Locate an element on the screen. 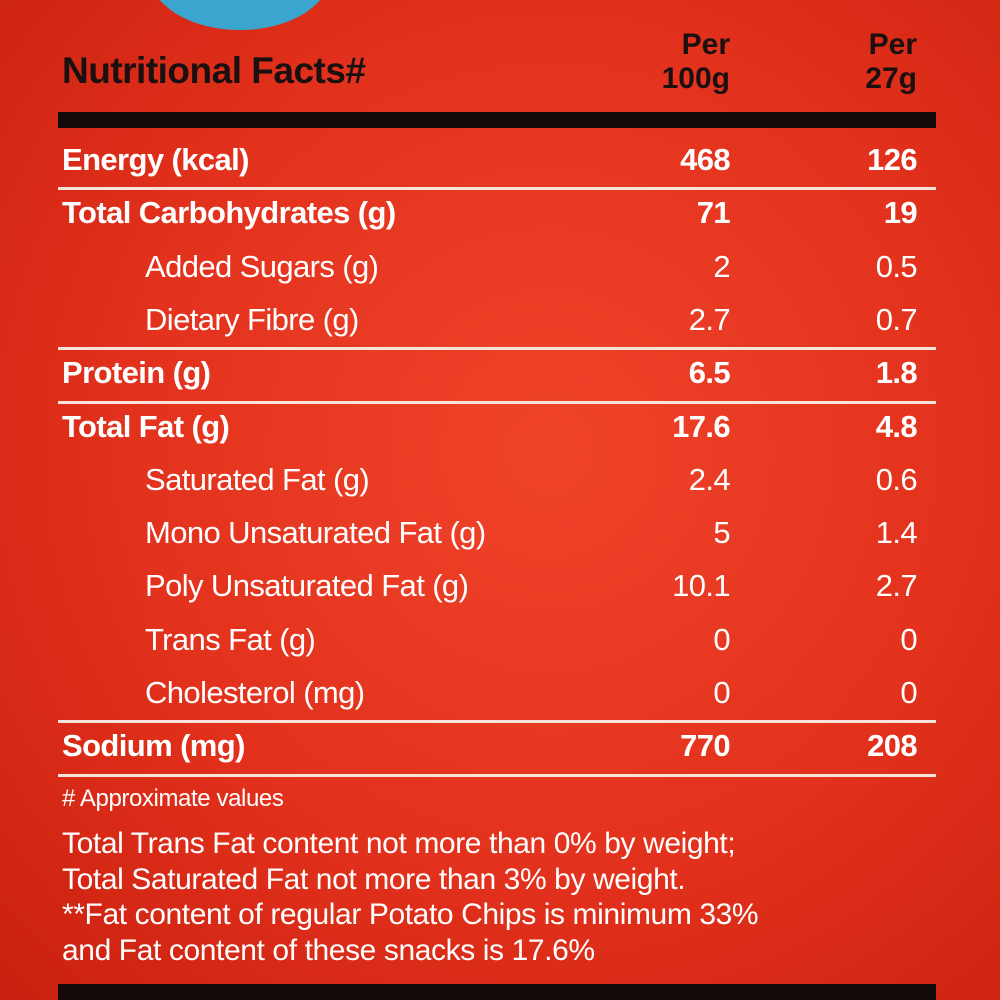  decor-circle is located at coordinates (240, 15).